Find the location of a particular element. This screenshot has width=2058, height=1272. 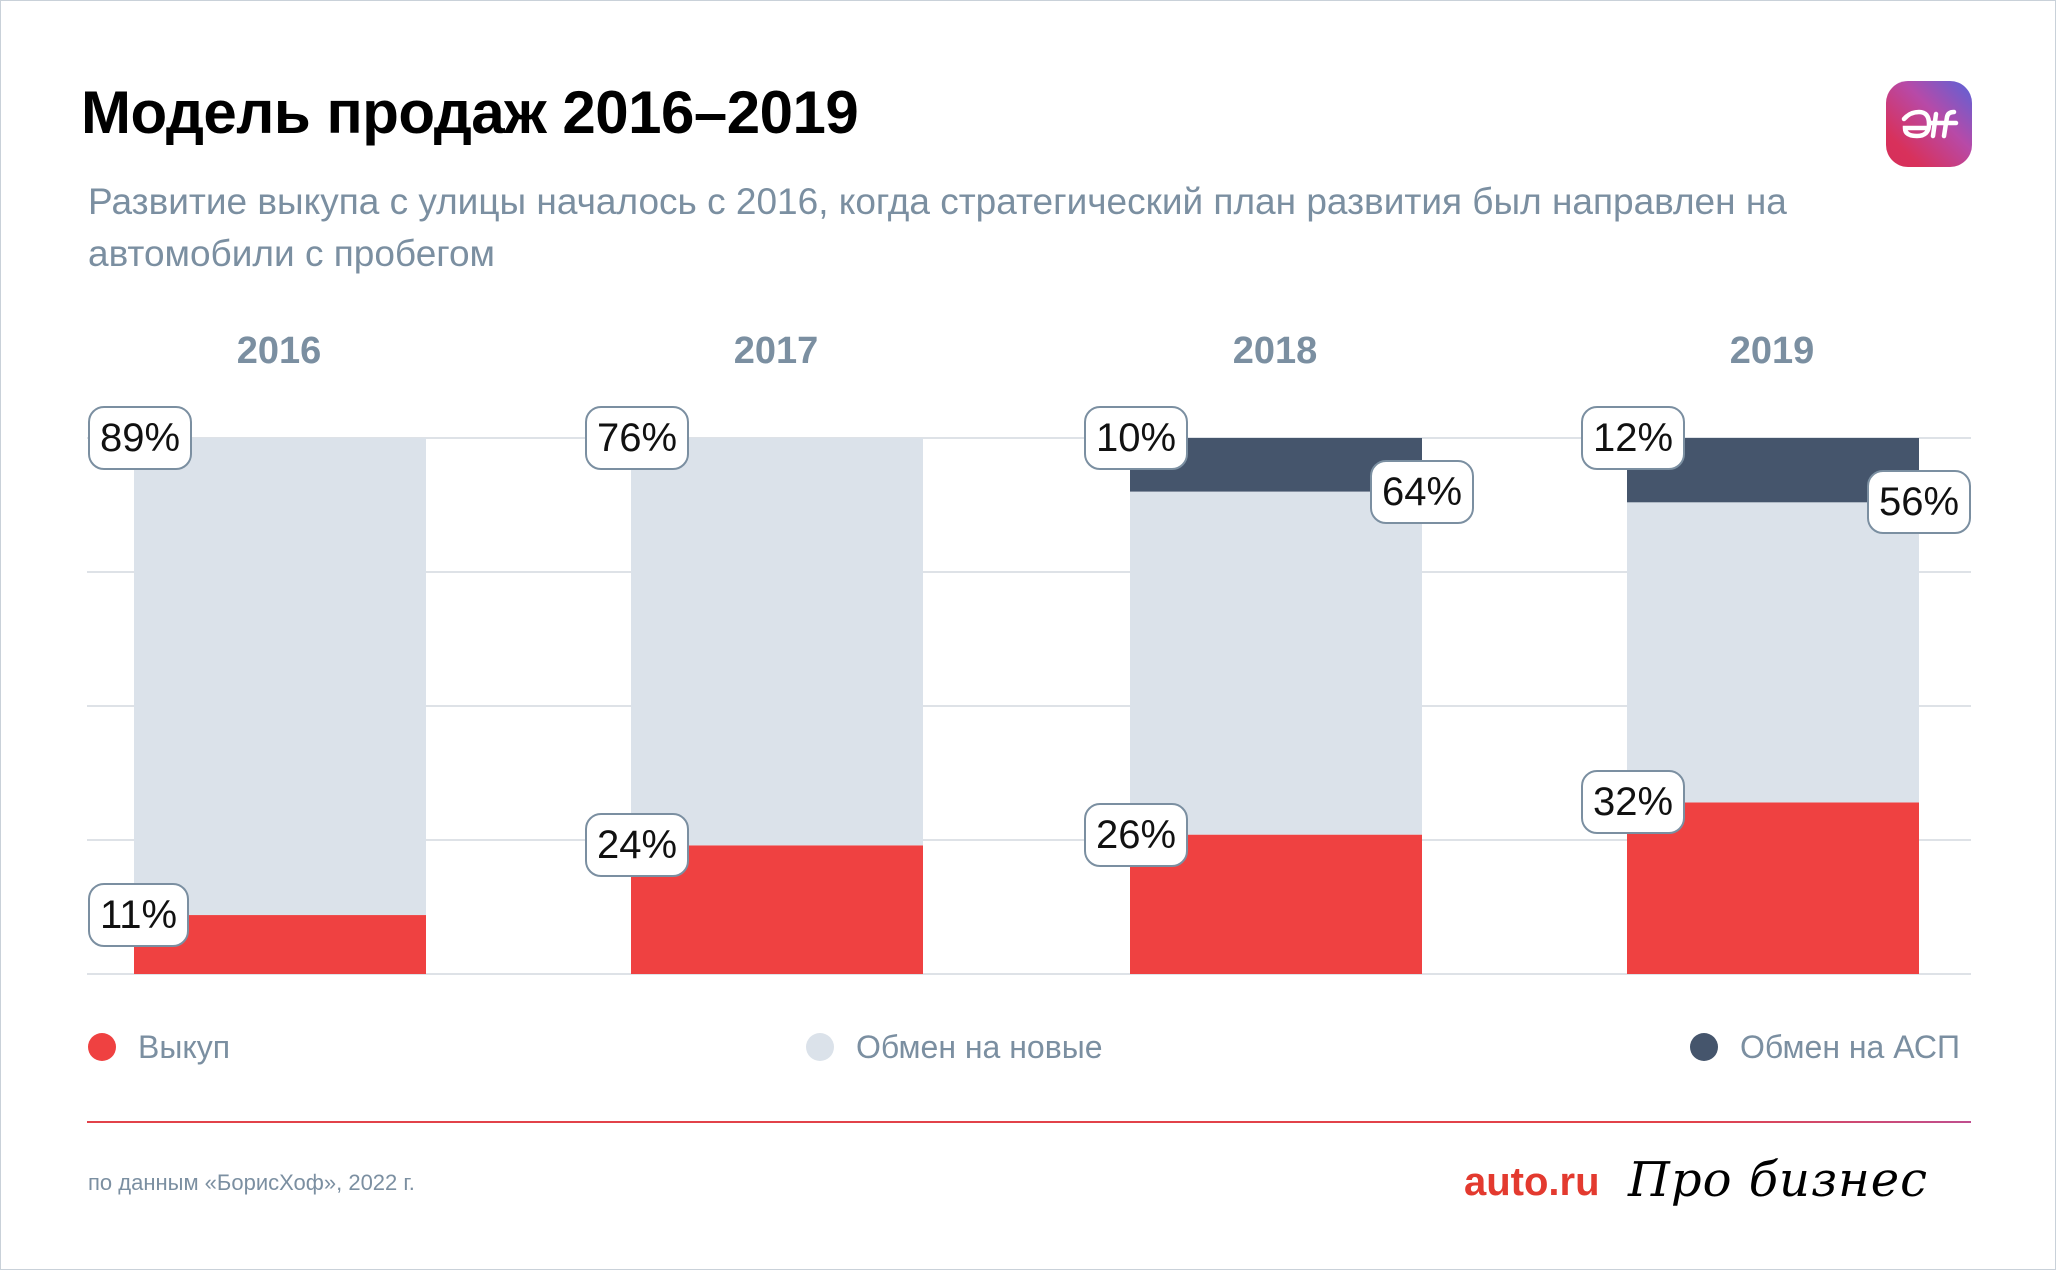

data-label-2018-Выкуп: 26% is located at coordinates (1136, 834).